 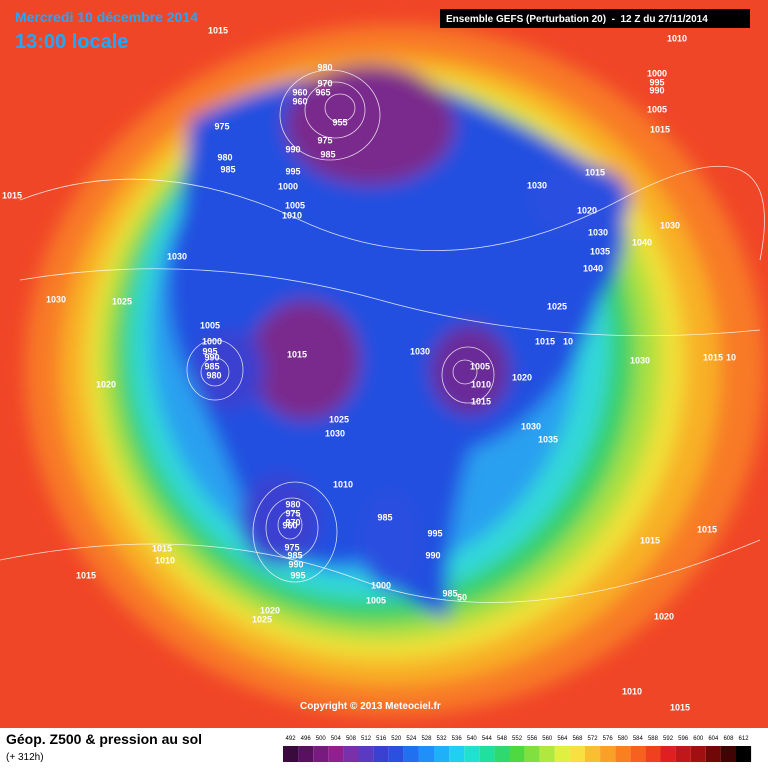 What do you see at coordinates (411, 739) in the screenshot?
I see `colorbar-label: 524` at bounding box center [411, 739].